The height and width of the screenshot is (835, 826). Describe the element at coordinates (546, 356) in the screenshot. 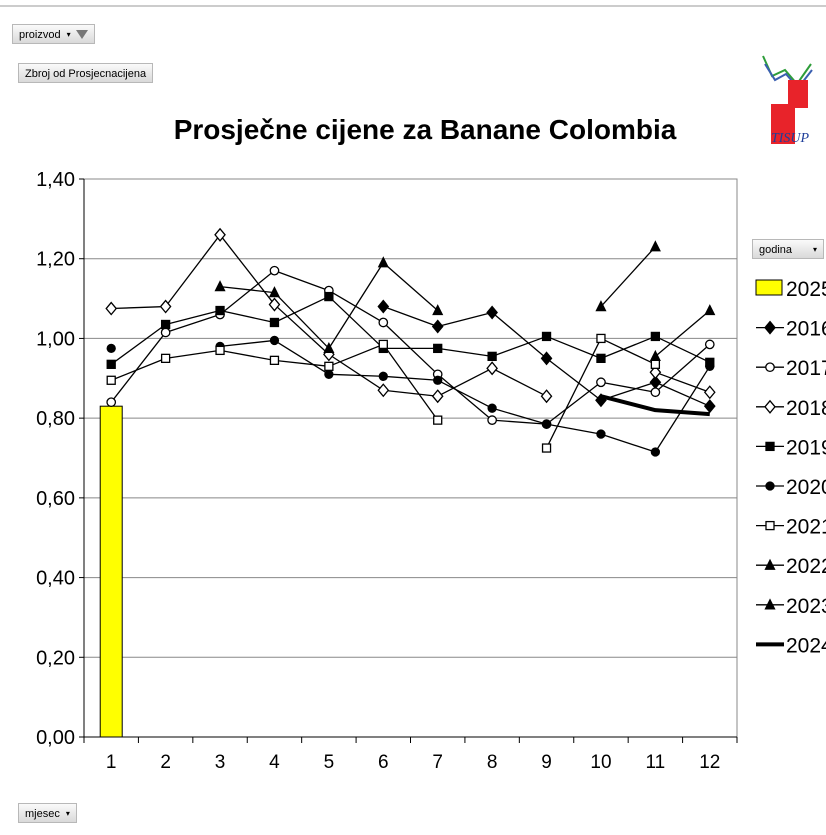

I see `series-2016` at that location.